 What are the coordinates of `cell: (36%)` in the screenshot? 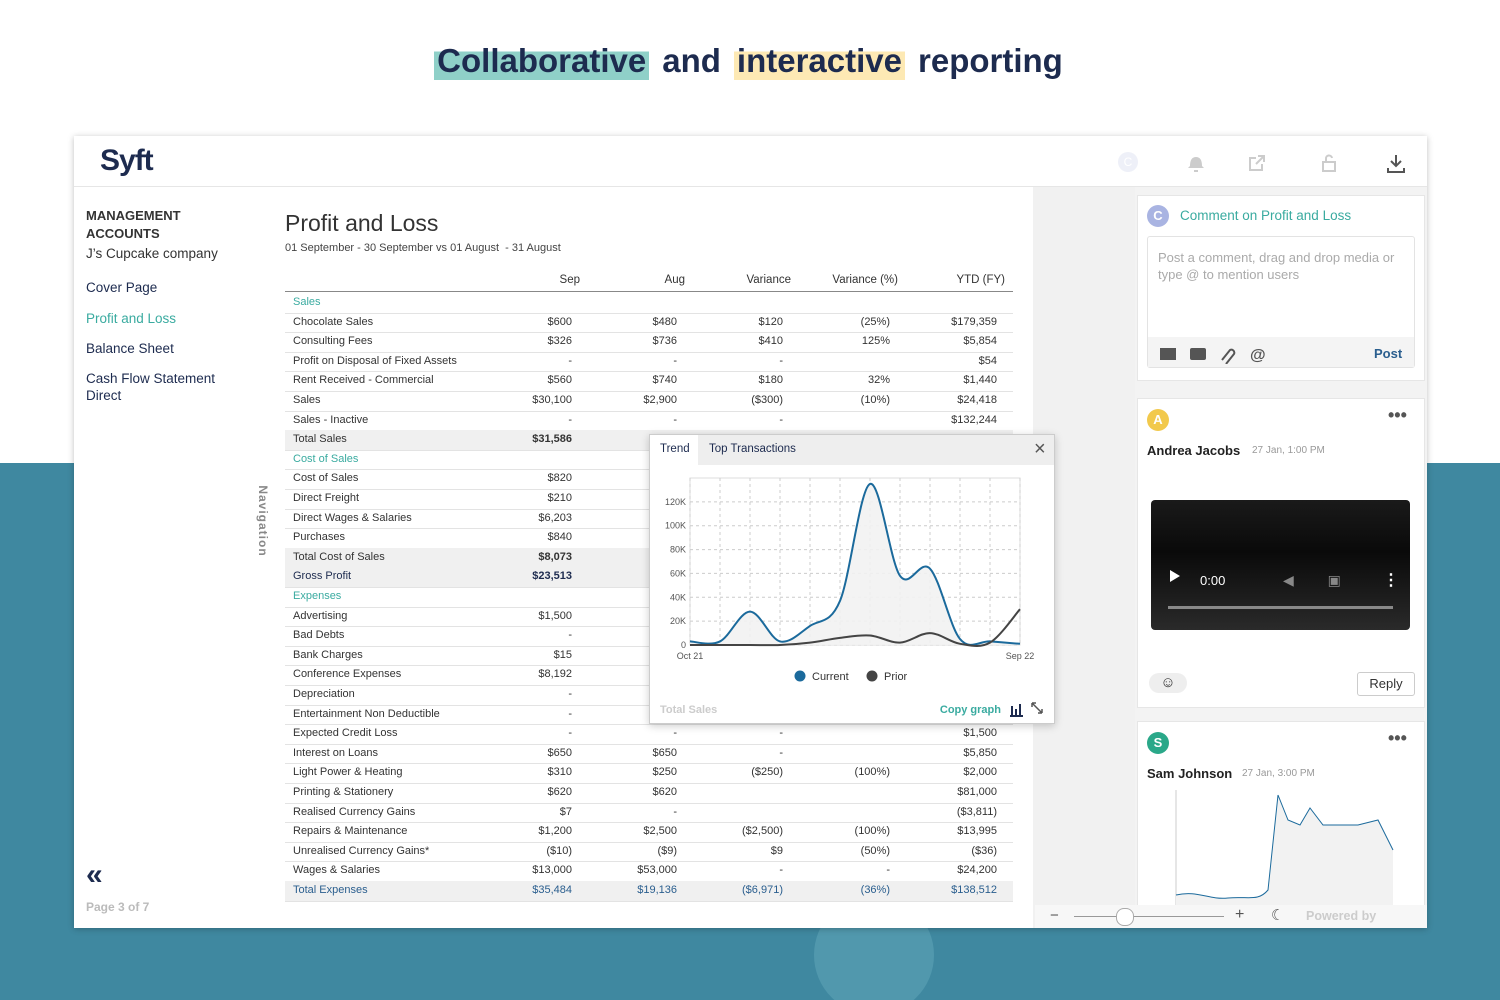 It's located at (875, 890).